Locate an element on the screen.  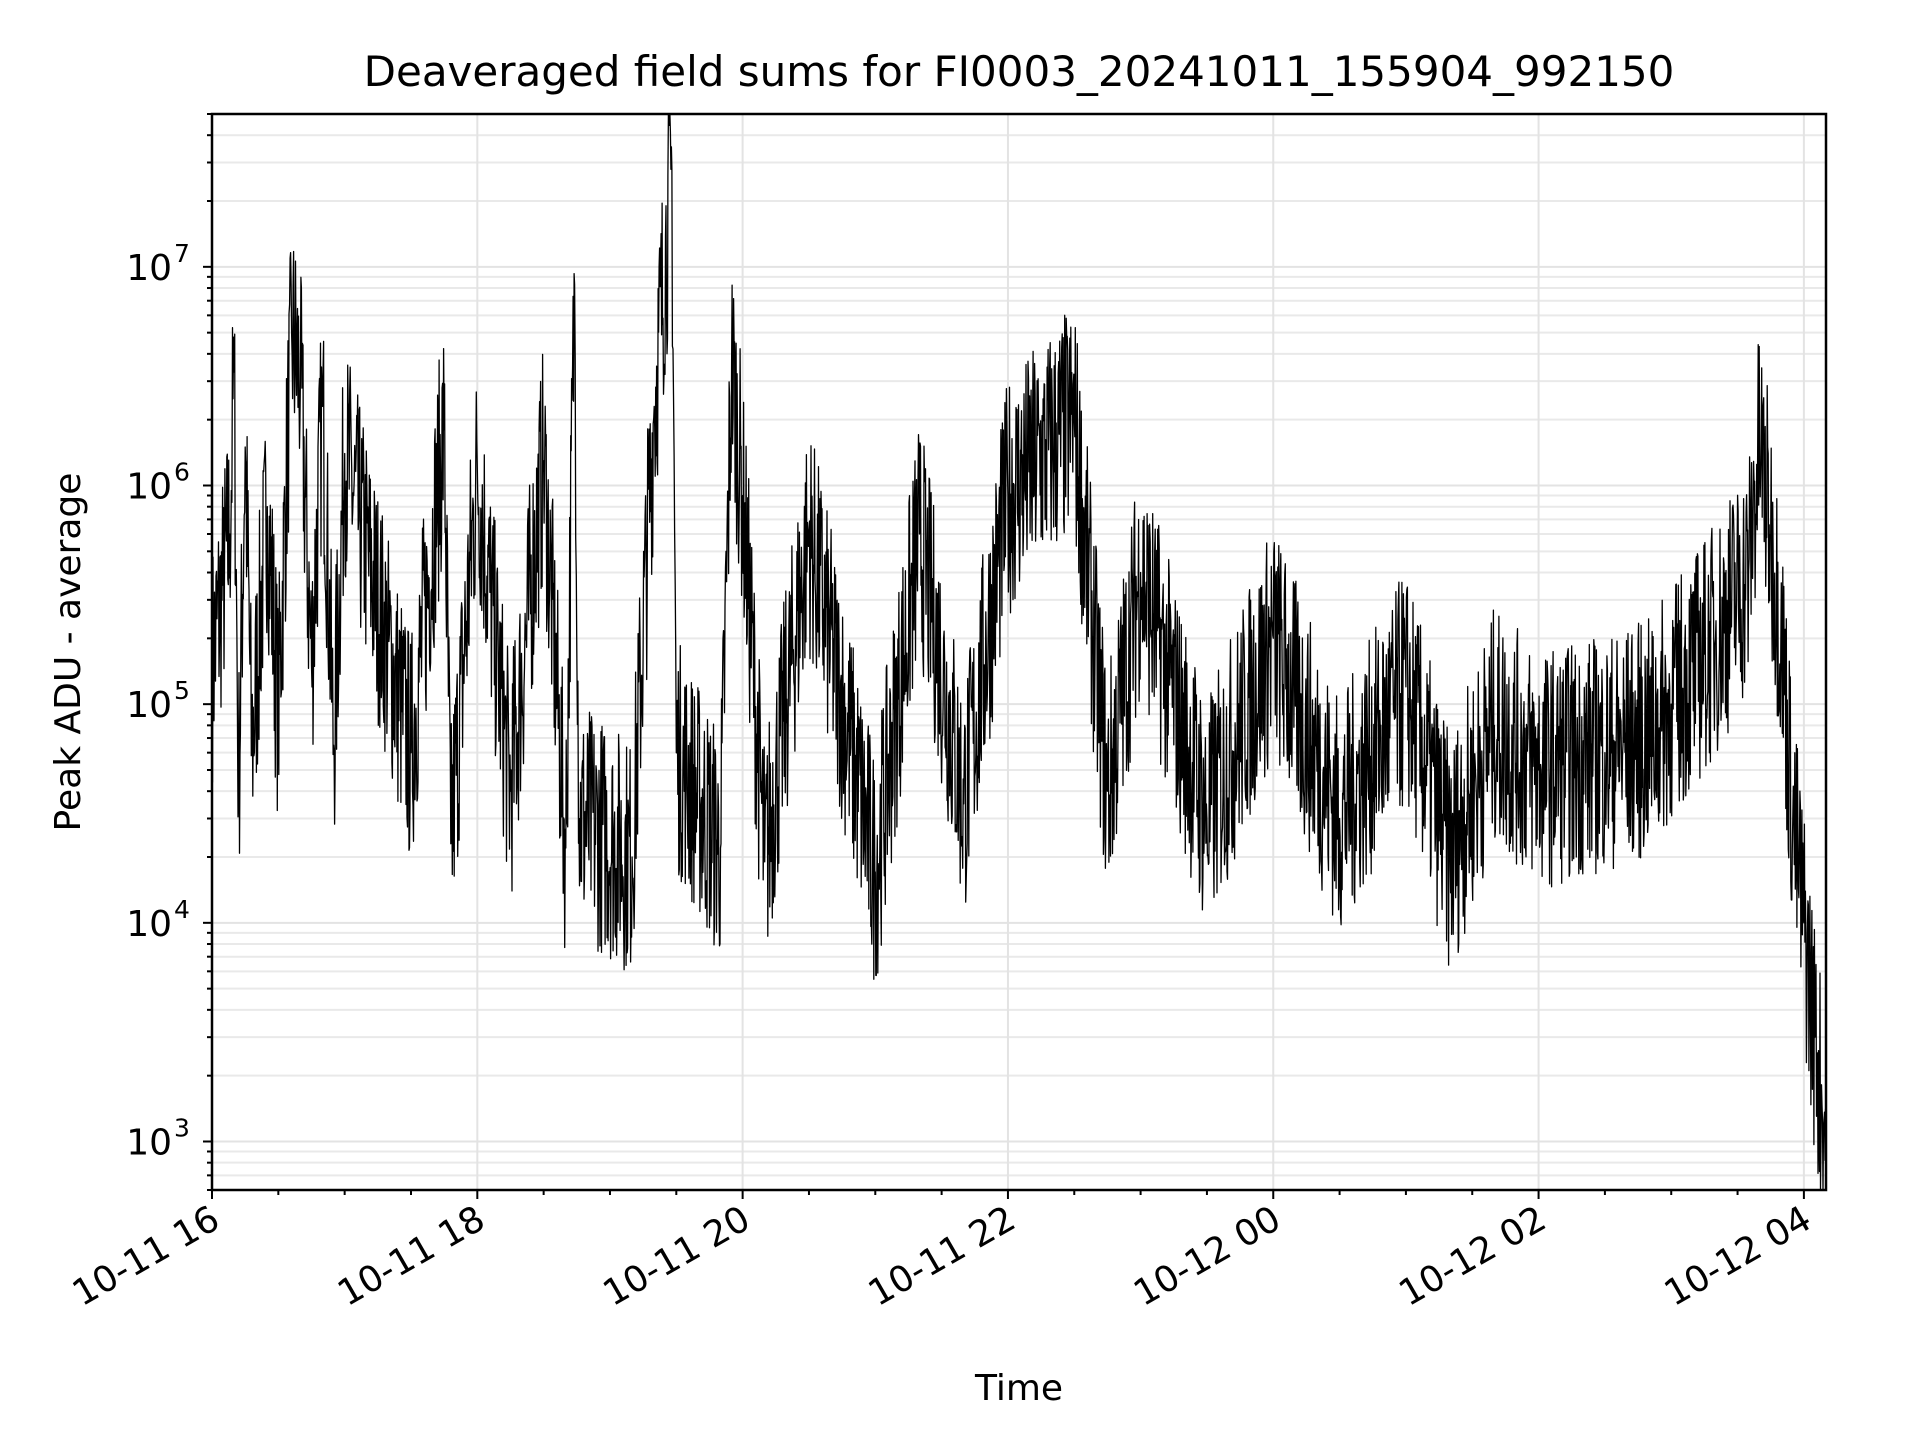
y-tick-label-exponent: 6 is located at coordinates (182, 472).